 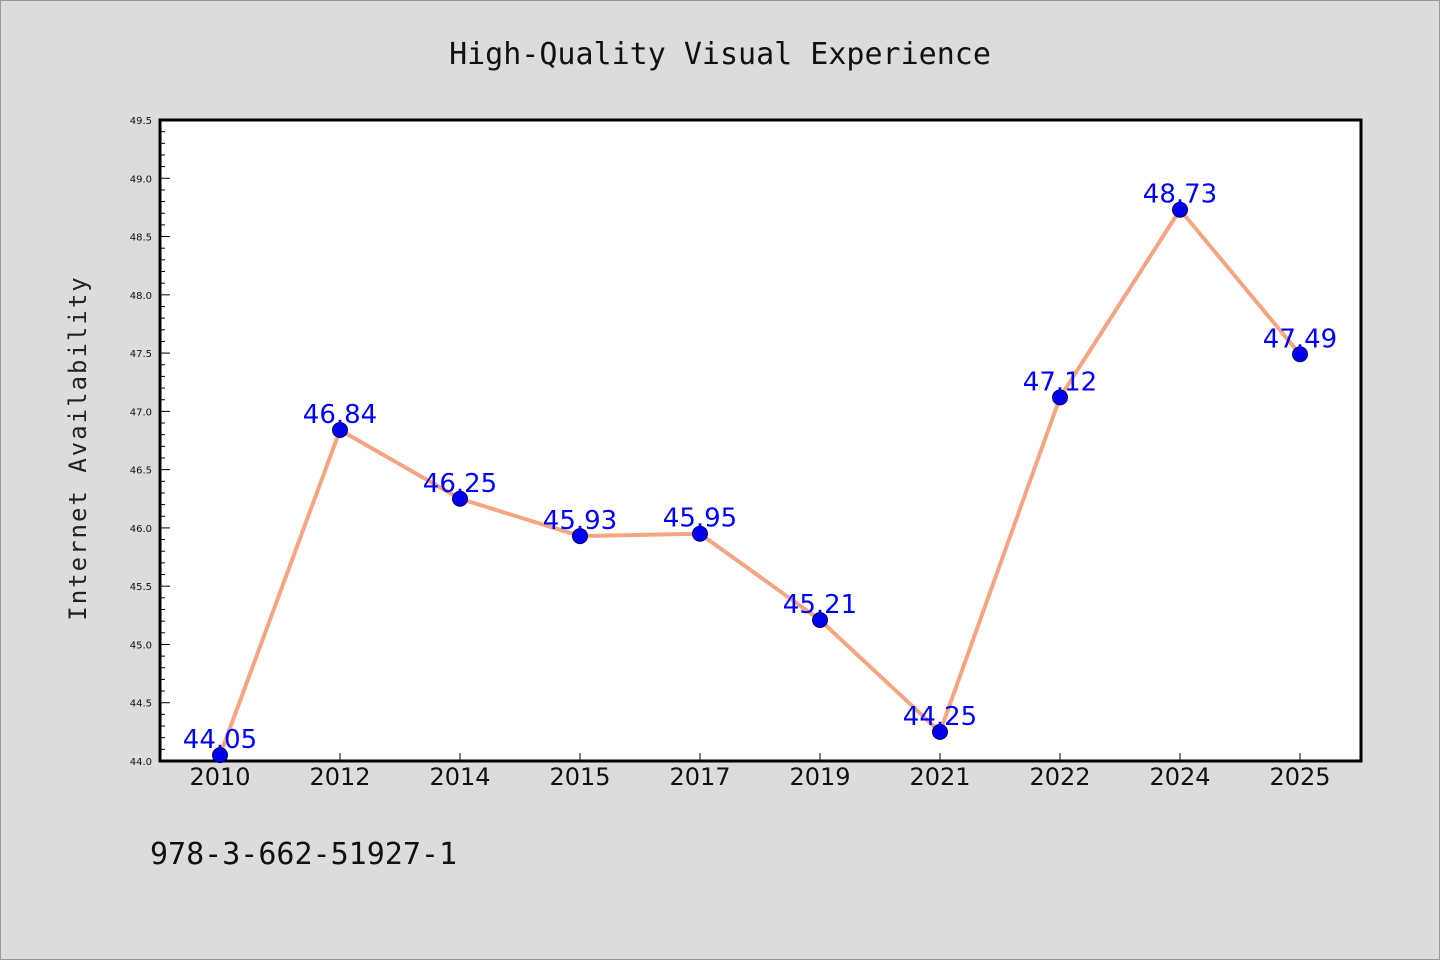 I want to click on y-tick-label: 46.5, so click(x=141, y=471).